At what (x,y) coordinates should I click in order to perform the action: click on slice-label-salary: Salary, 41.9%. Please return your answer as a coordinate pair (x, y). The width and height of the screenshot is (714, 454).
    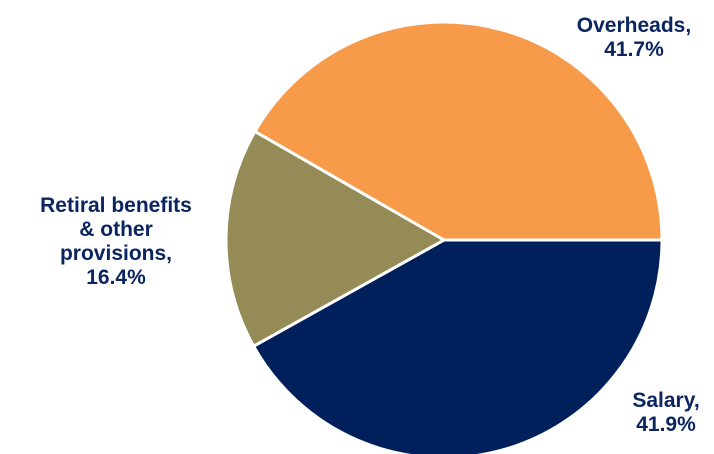
    Looking at the image, I should click on (665, 412).